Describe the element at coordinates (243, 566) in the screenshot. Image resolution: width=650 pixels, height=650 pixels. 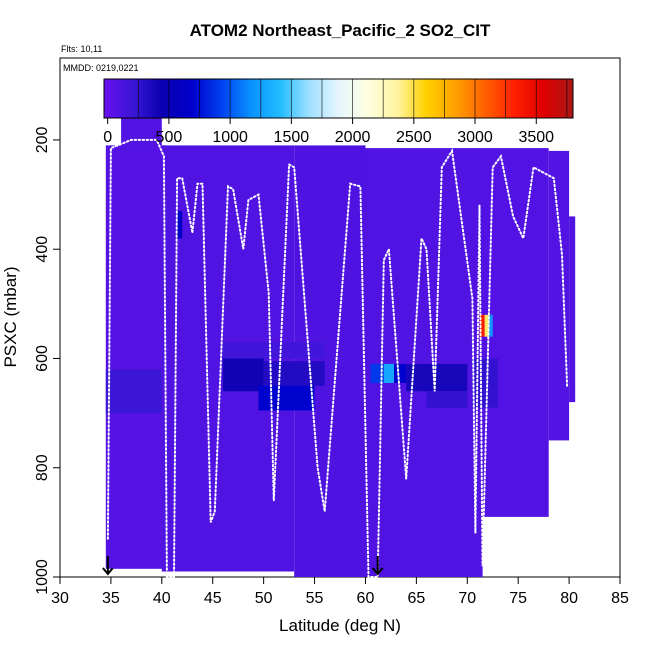
I see `arrow-markers` at that location.